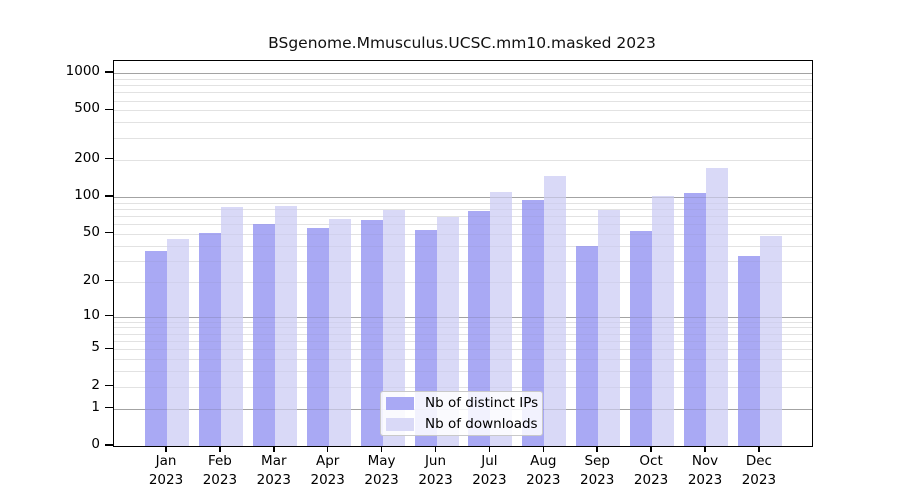 The width and height of the screenshot is (900, 500). What do you see at coordinates (91, 231) in the screenshot?
I see `y-tick-label-50: 50` at bounding box center [91, 231].